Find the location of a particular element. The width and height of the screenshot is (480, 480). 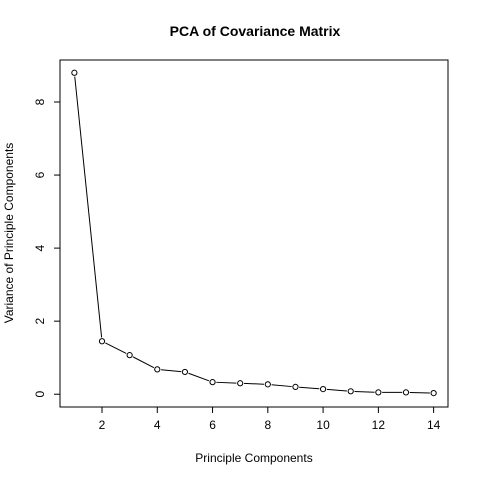

y-axis: 0 2 4 6 8 is located at coordinates (46, 248).